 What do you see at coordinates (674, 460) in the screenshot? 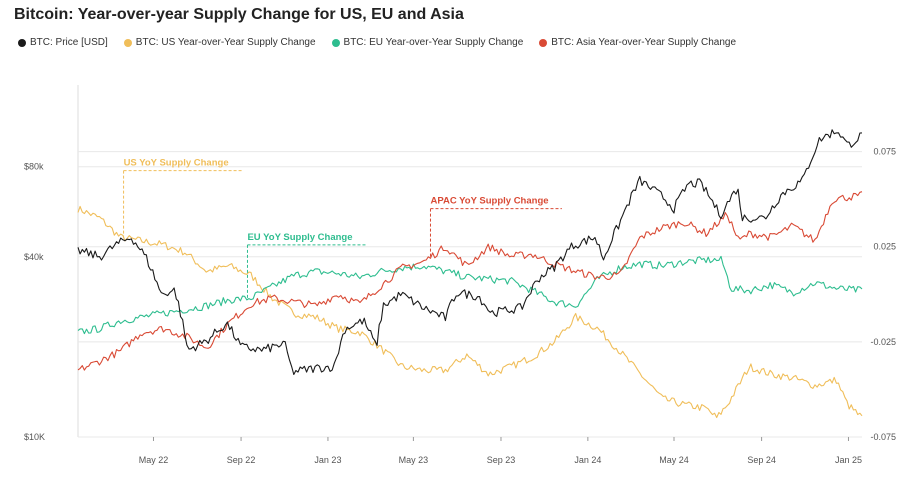
I see `x-tick-label: May 24` at bounding box center [674, 460].